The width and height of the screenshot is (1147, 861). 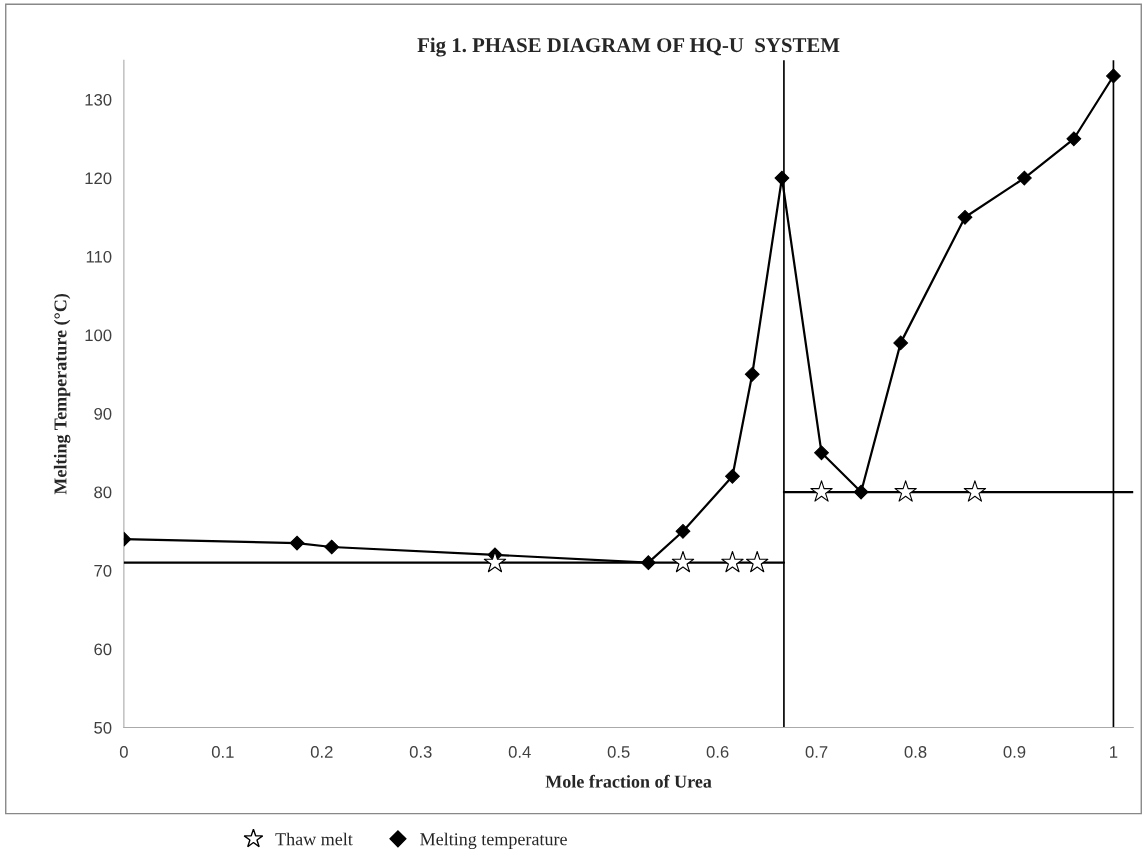 What do you see at coordinates (915, 752) in the screenshot?
I see `x-tick-label: 0.8` at bounding box center [915, 752].